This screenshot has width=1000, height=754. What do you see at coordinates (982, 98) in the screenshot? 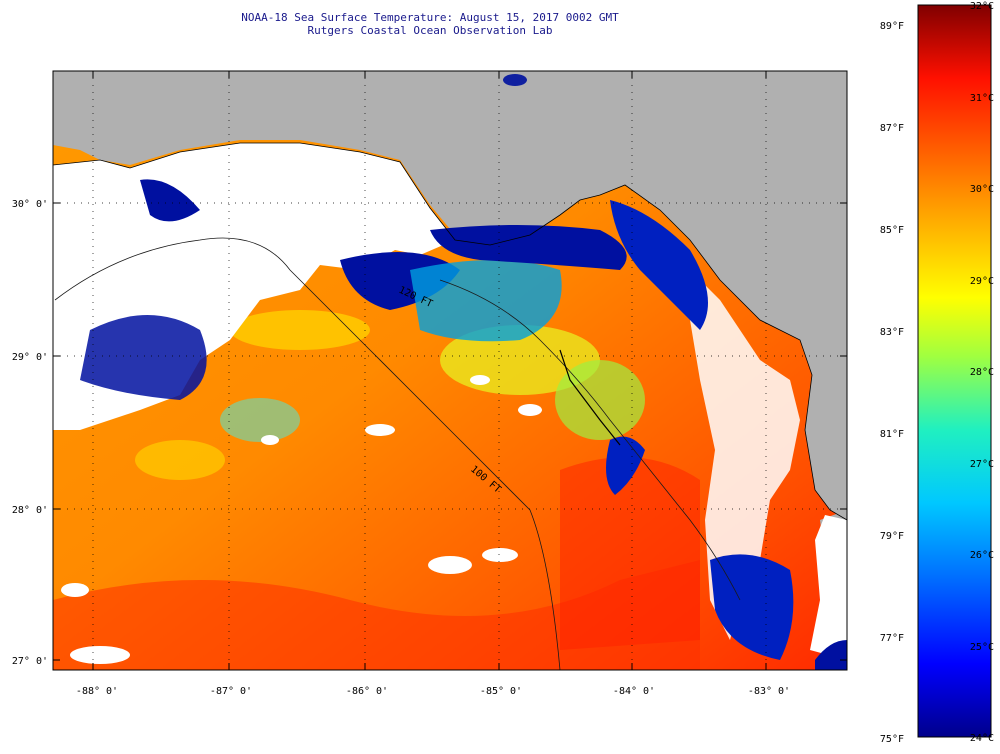
I see `c-label-31: 31°C` at bounding box center [982, 98].